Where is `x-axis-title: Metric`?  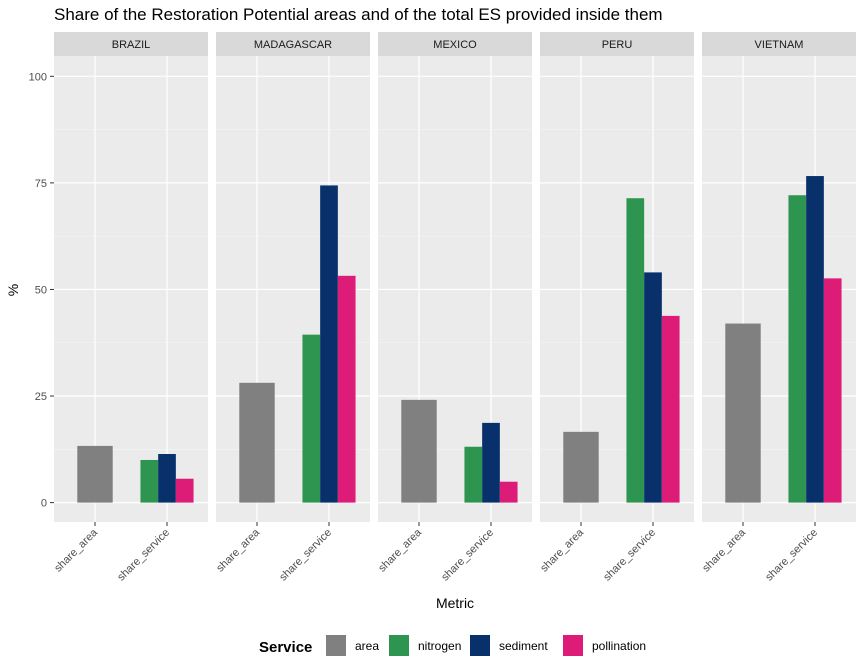
x-axis-title: Metric is located at coordinates (455, 603).